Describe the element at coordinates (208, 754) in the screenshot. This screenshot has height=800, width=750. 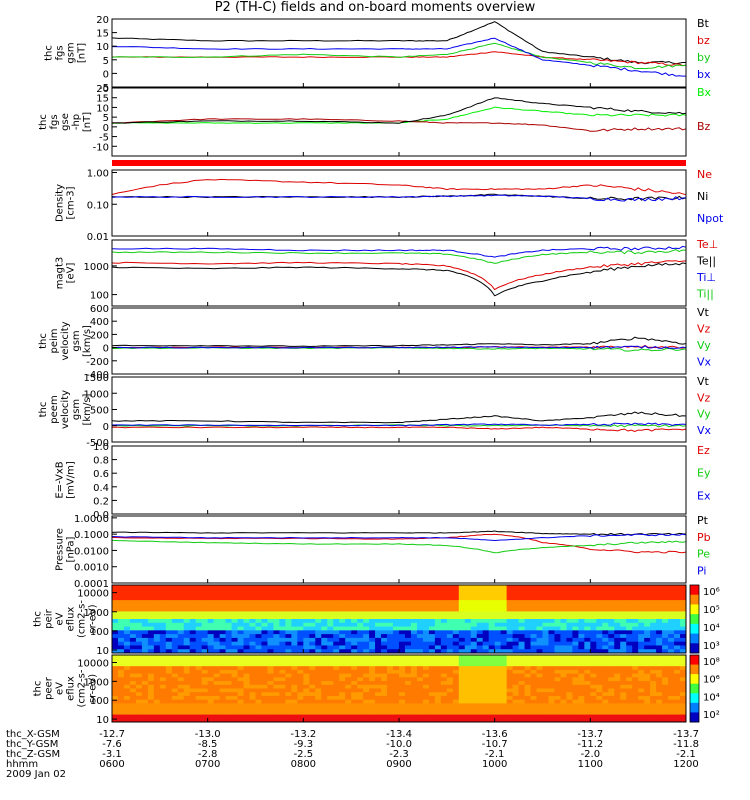
I see `time-axis-value: -2.8` at that location.